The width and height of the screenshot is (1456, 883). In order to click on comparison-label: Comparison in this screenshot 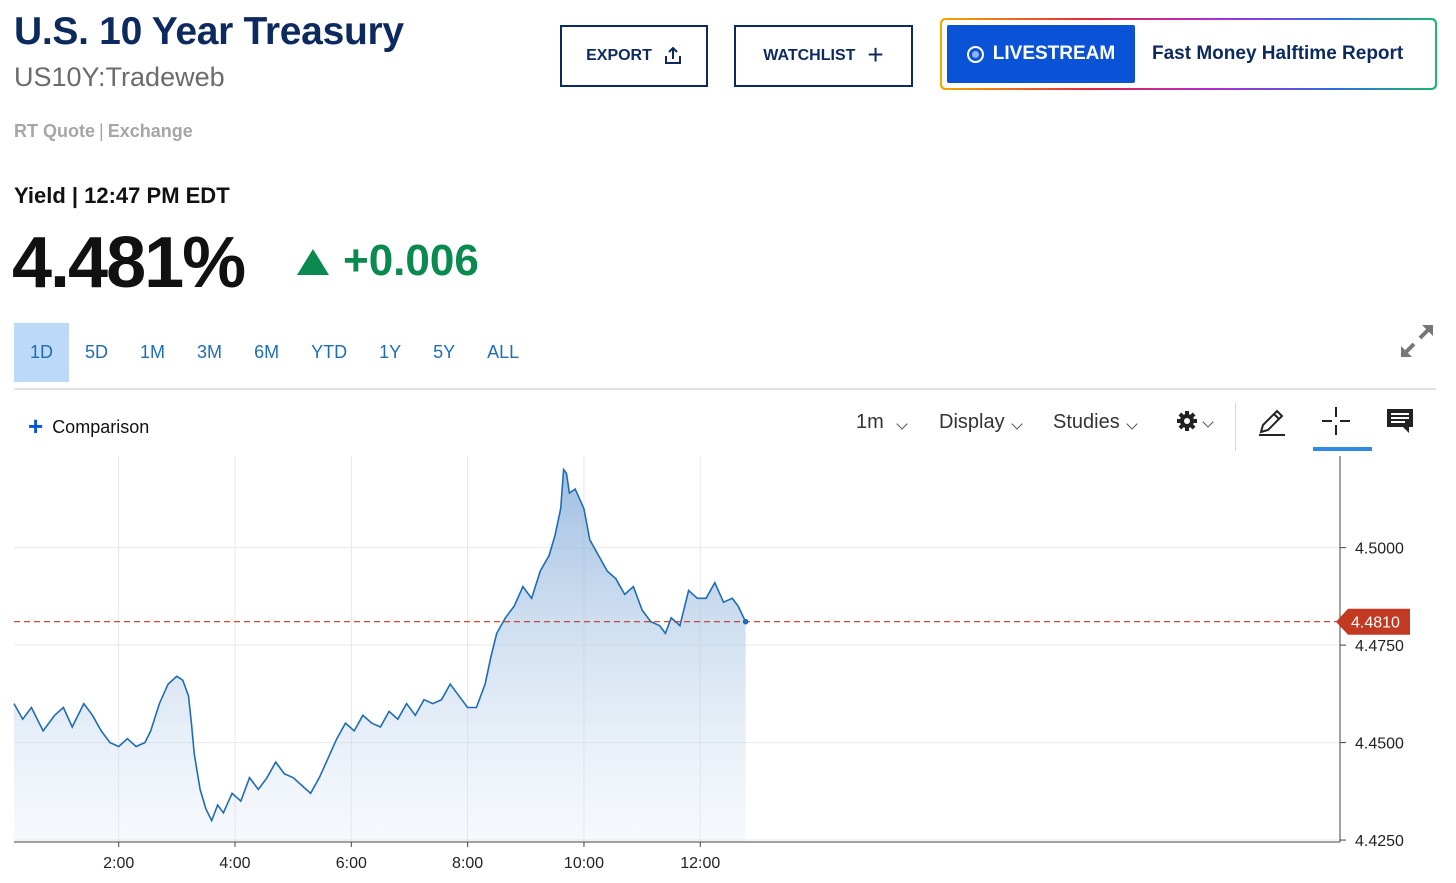, I will do `click(101, 427)`.